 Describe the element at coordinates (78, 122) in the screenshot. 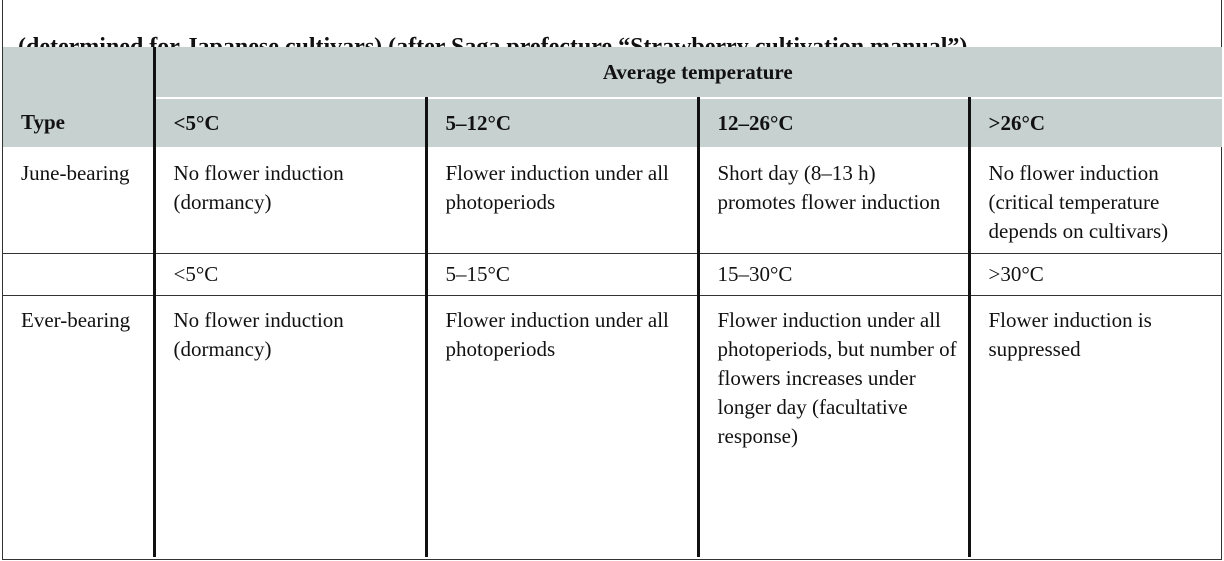

I see `column-header: Type` at that location.